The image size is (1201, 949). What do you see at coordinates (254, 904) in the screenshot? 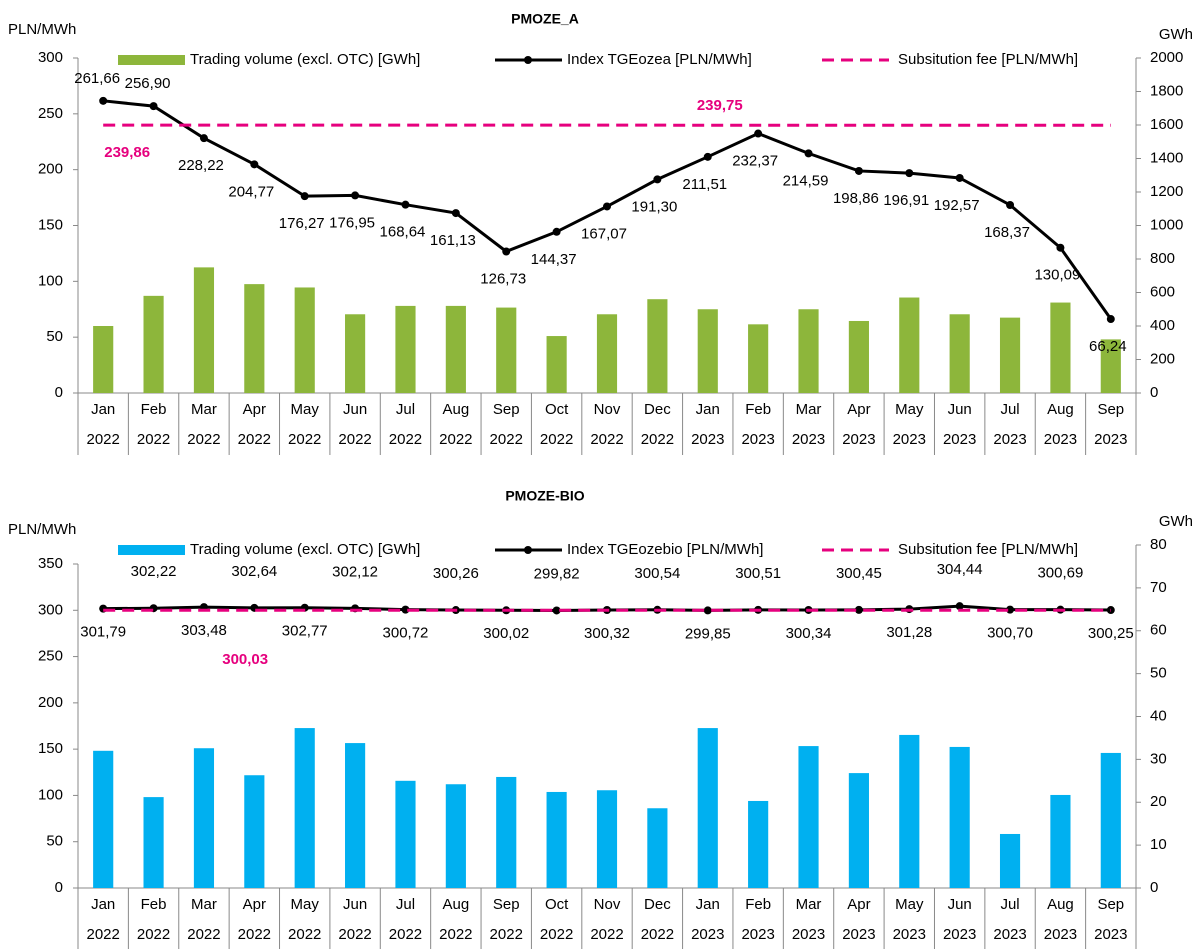
I see `x-tick-label: Apr` at bounding box center [254, 904].